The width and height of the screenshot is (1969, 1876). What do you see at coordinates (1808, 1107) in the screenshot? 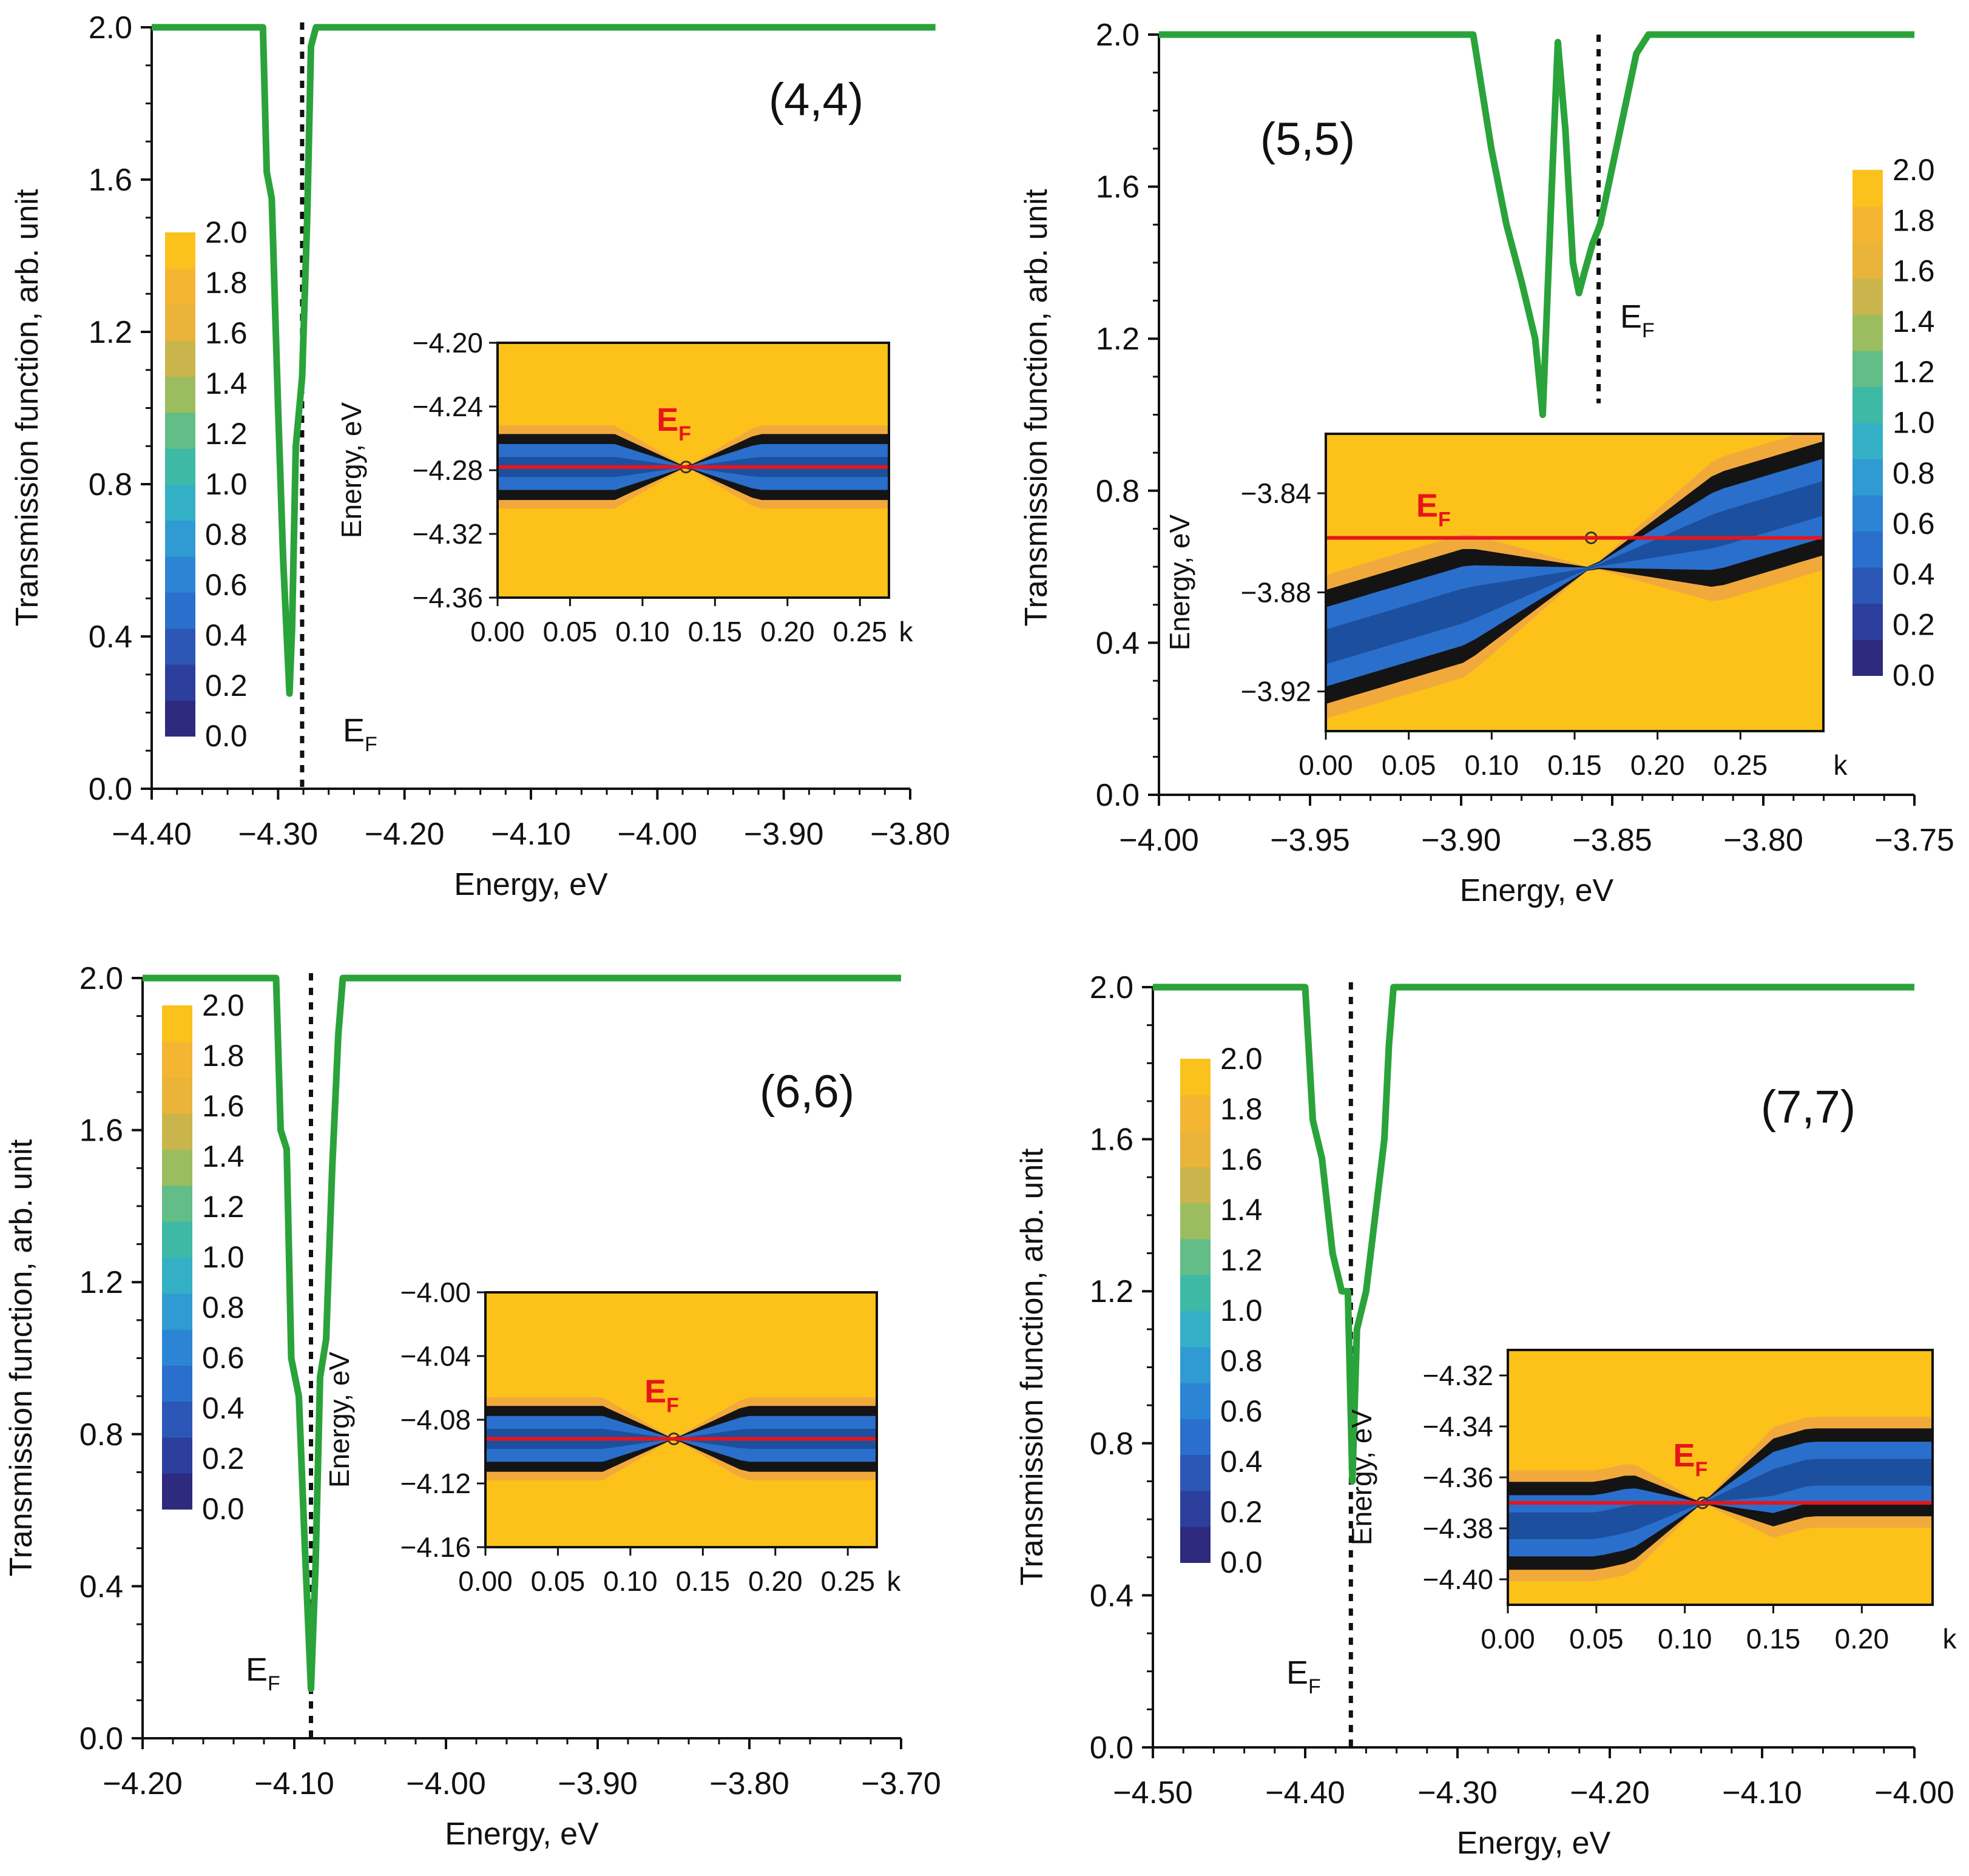
I see `panel-label: (7,7)` at bounding box center [1808, 1107].